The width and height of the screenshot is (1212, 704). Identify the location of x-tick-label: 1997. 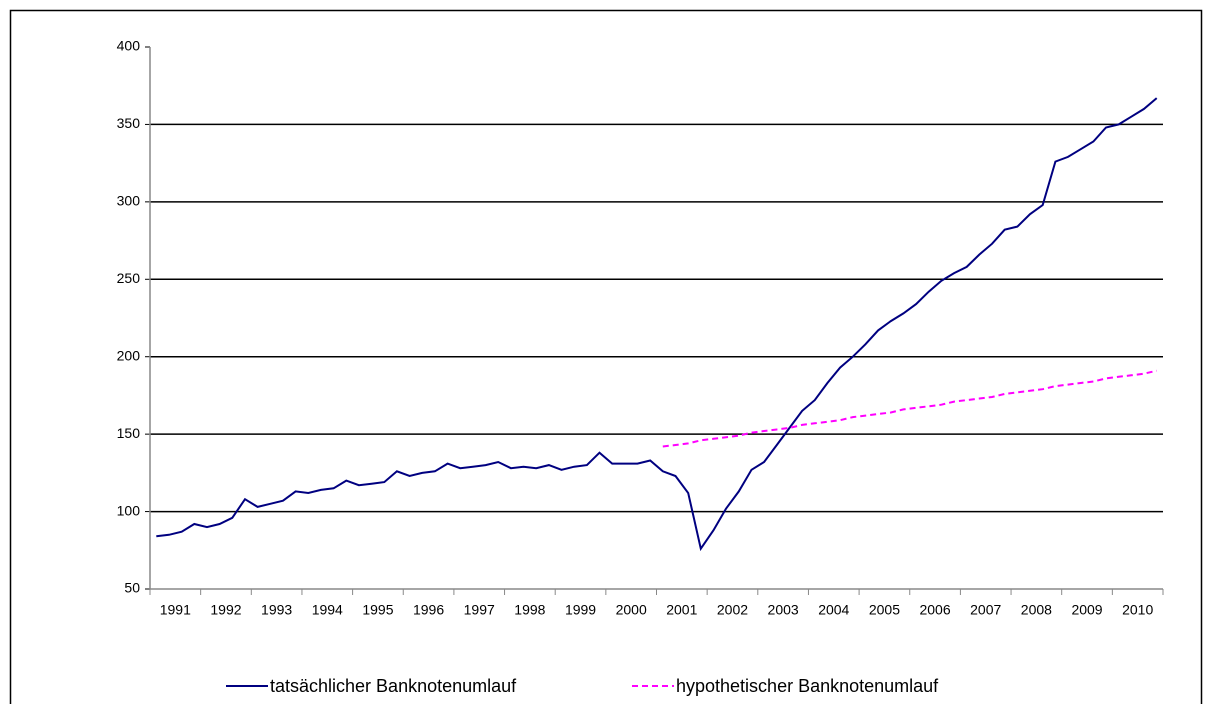
(479, 610).